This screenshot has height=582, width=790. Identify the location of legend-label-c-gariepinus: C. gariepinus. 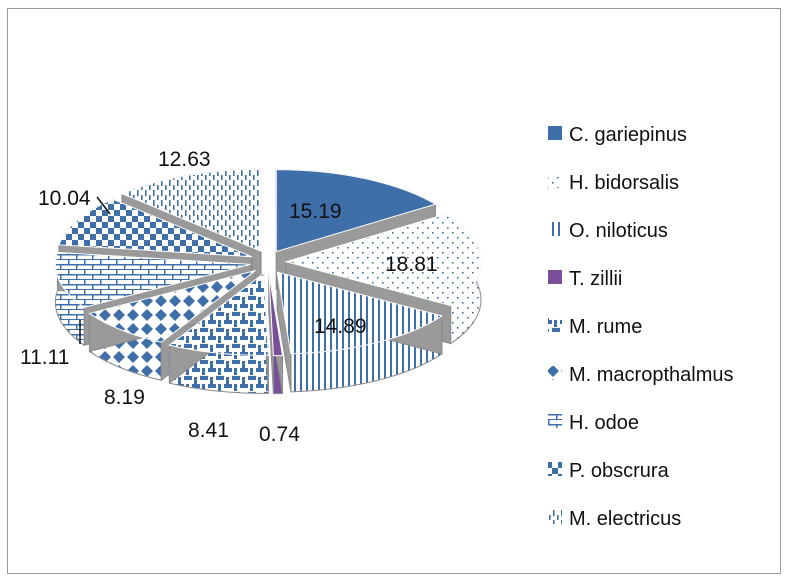
(628, 135).